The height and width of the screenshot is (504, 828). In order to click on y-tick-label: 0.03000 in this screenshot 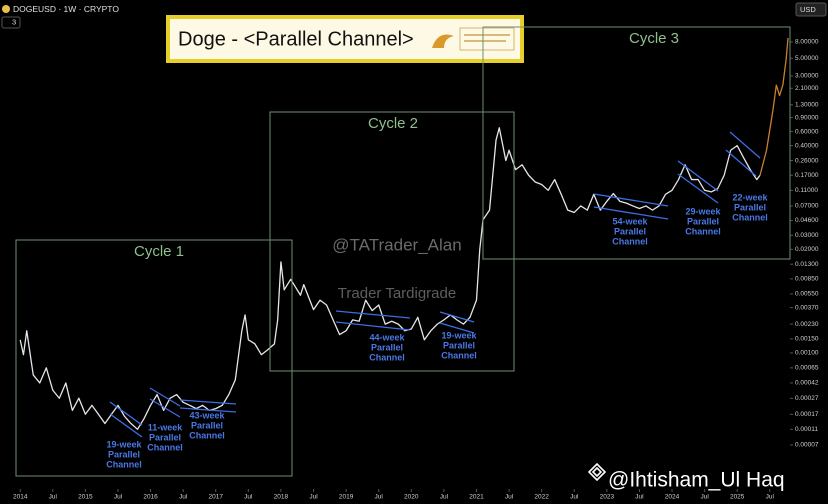, I will do `click(807, 235)`.